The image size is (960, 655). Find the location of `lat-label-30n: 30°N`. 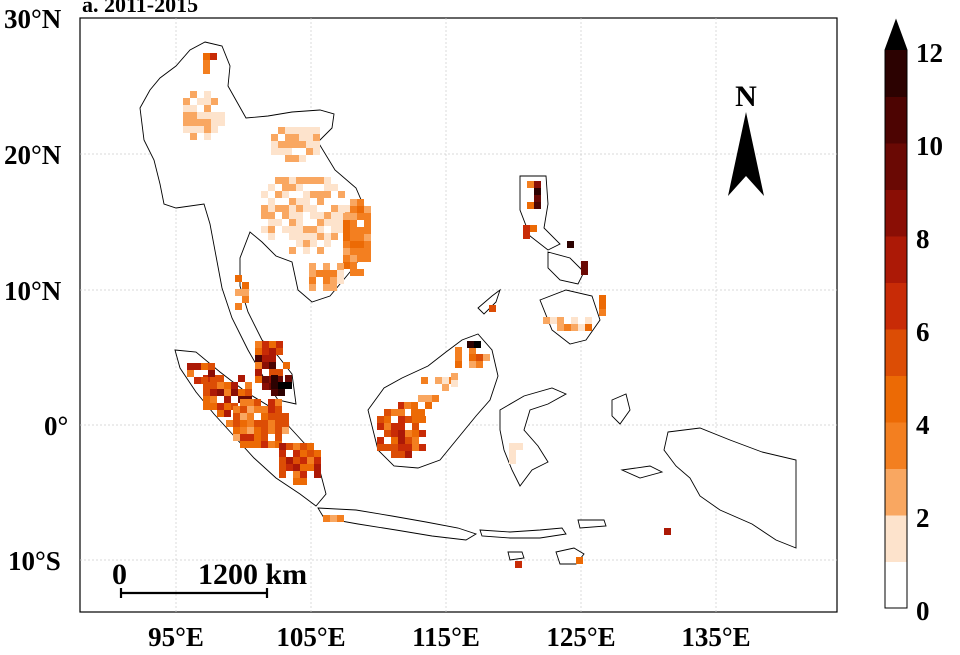

lat-label-30n: 30°N is located at coordinates (33, 19).